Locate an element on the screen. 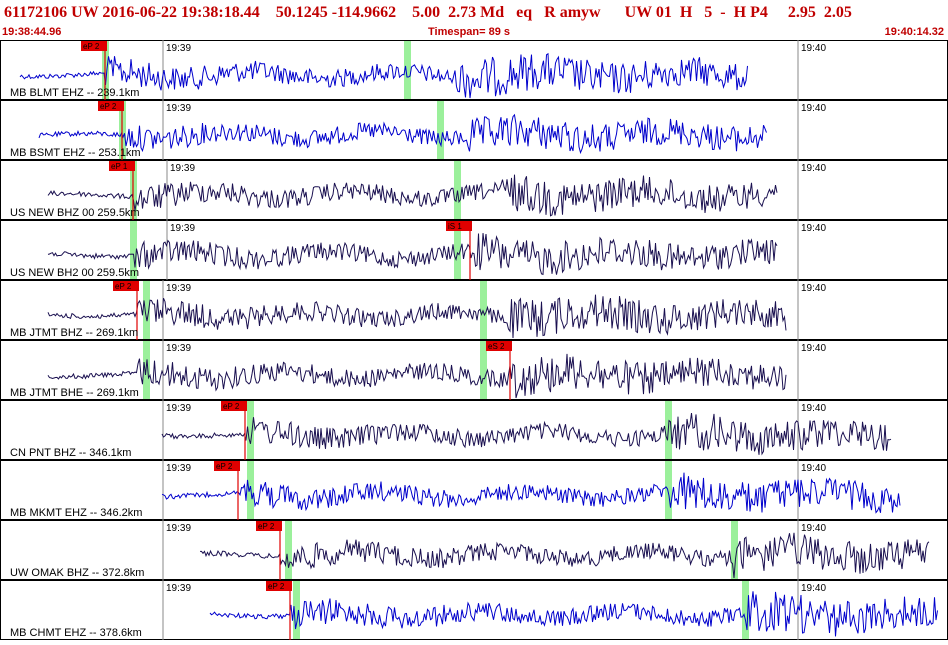 Image resolution: width=948 pixels, height=645 pixels. channel-panel: 19:39 19:40 eP 2 MB MKMT EHZ -- 346.2km is located at coordinates (474, 490).